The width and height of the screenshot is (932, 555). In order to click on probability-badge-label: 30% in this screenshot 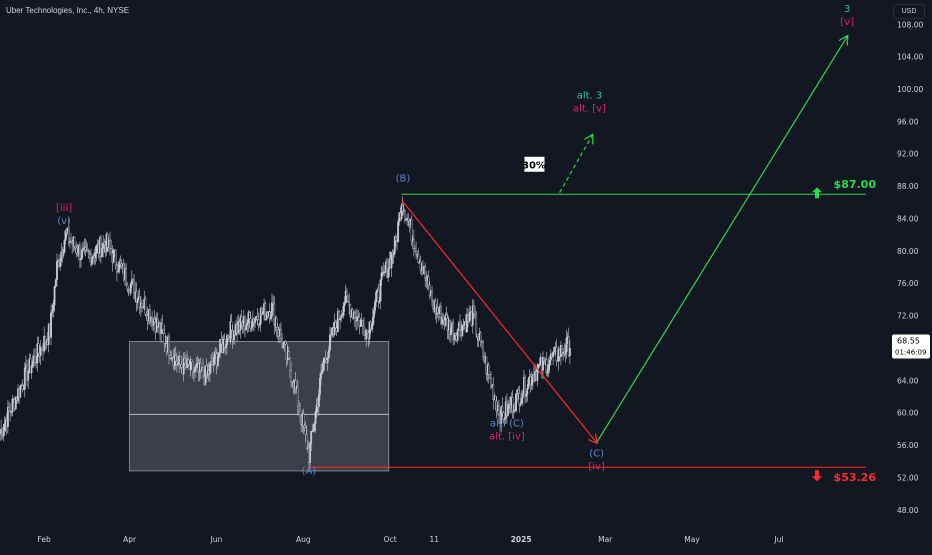, I will do `click(534, 165)`.